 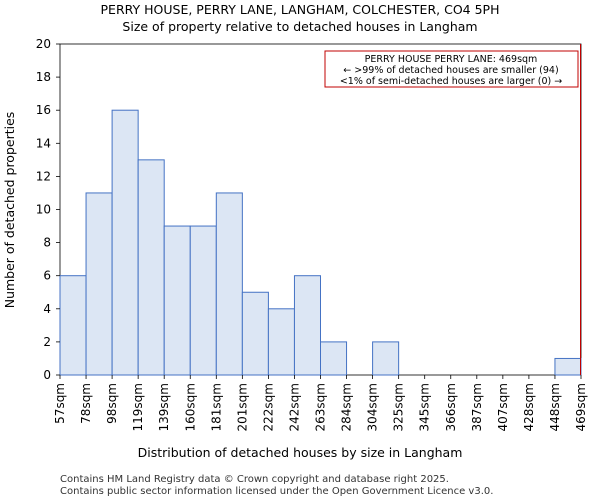 What do you see at coordinates (451, 407) in the screenshot?
I see `x-tick-label: 366sqm` at bounding box center [451, 407].